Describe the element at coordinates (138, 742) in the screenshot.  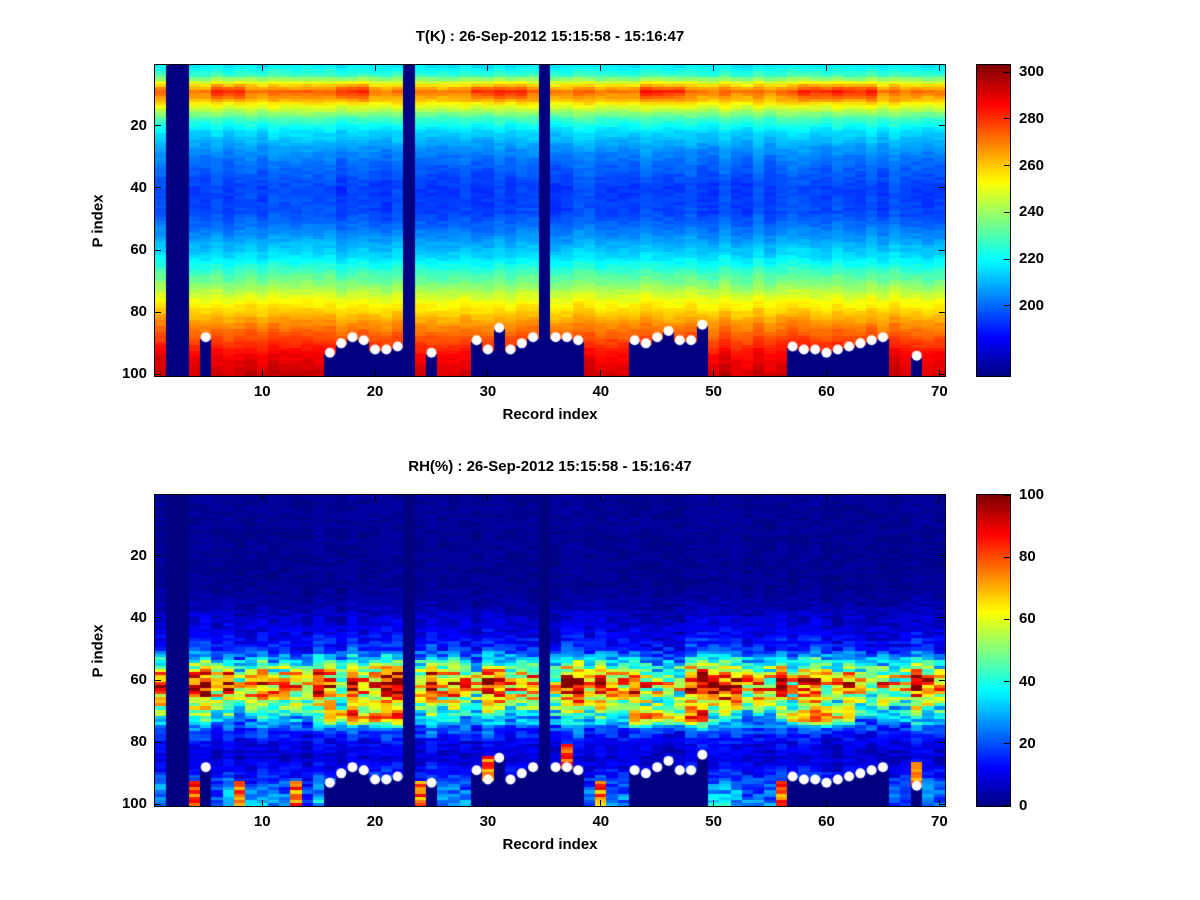
I see `y-tick-label: 80` at that location.